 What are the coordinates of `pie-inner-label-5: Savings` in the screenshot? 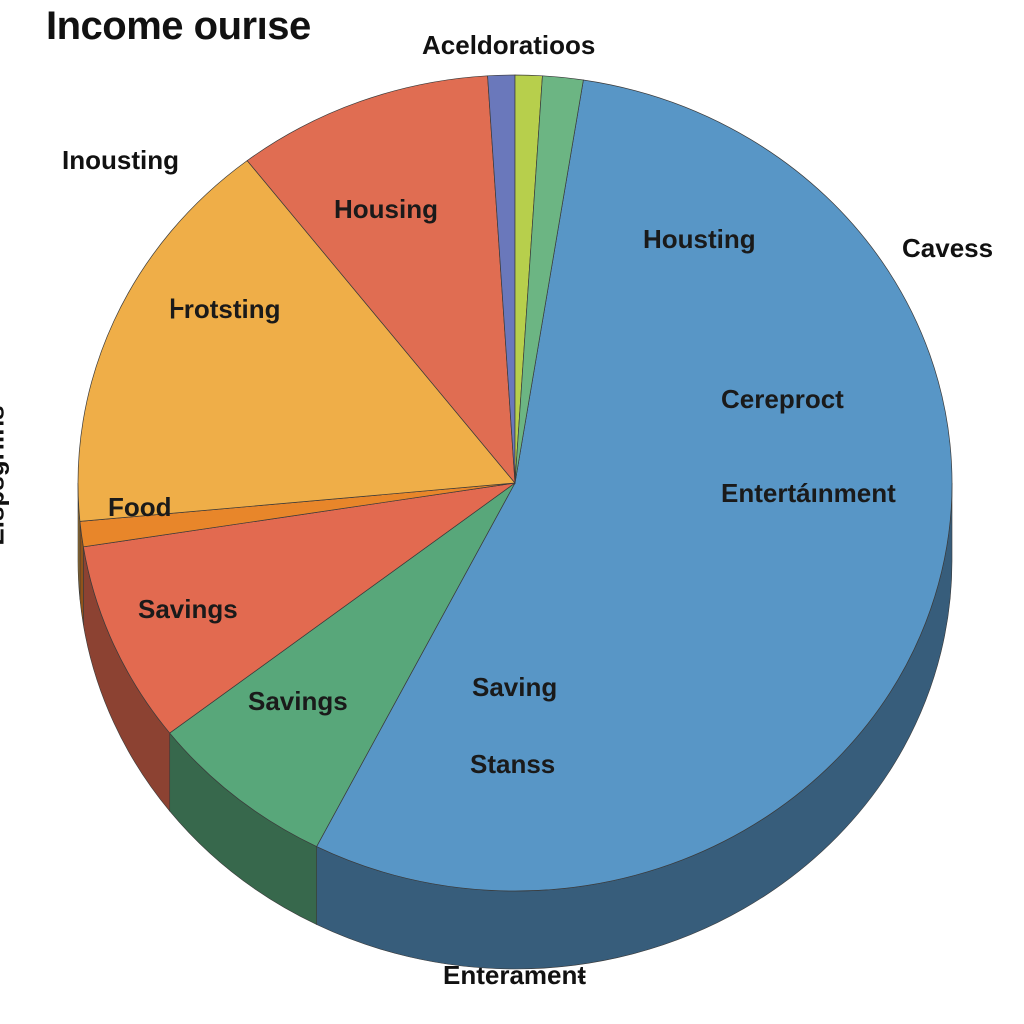 It's located at (188, 609).